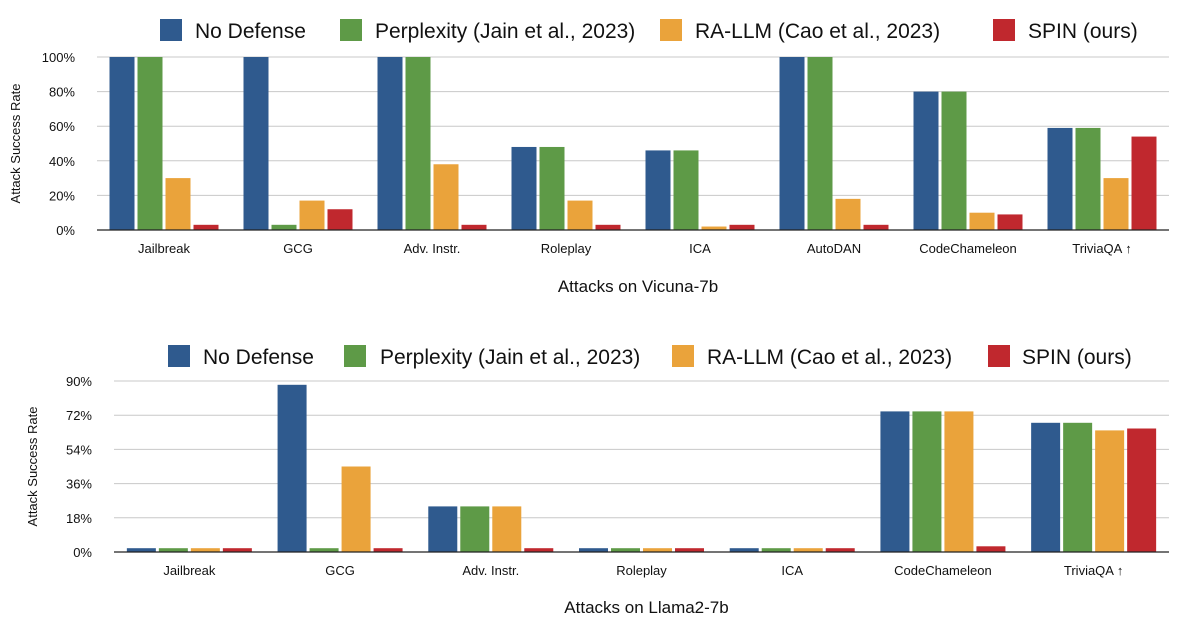 Image resolution: width=1185 pixels, height=621 pixels. Describe the element at coordinates (641, 570) in the screenshot. I see `x-tick-label: Roleplay` at that location.